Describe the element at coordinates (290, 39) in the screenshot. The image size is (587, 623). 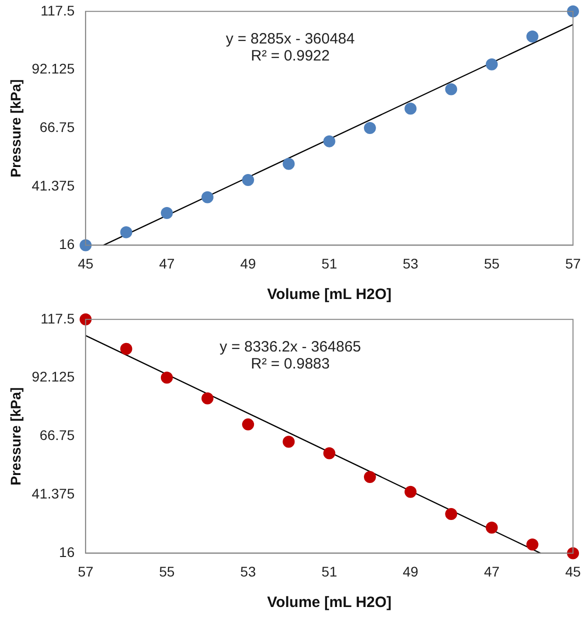
I see `annotation: y = 8285x - 360484` at that location.